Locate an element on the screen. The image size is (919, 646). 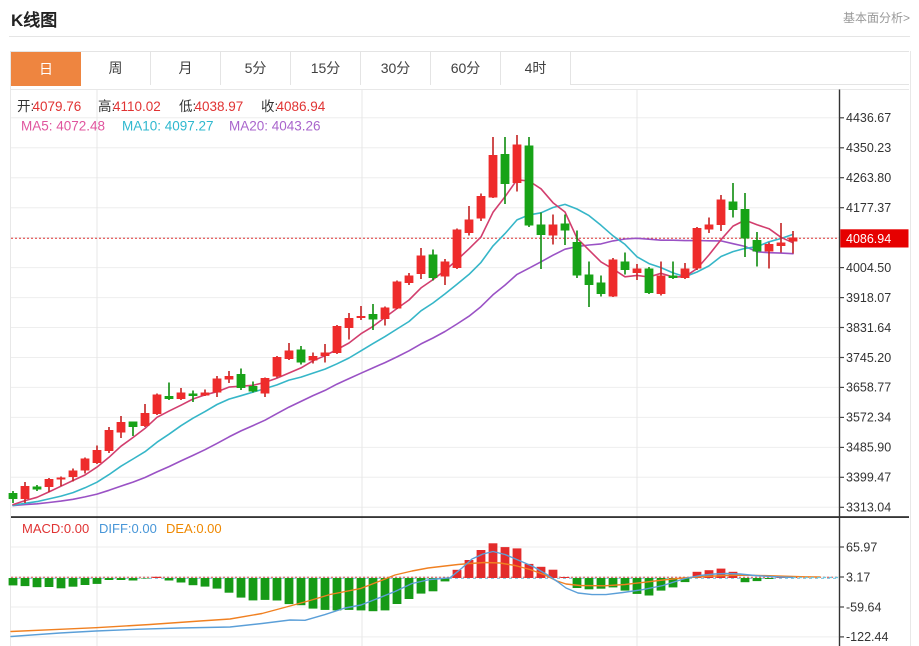
svg-text: 3313.04 is located at coordinates (868, 508).